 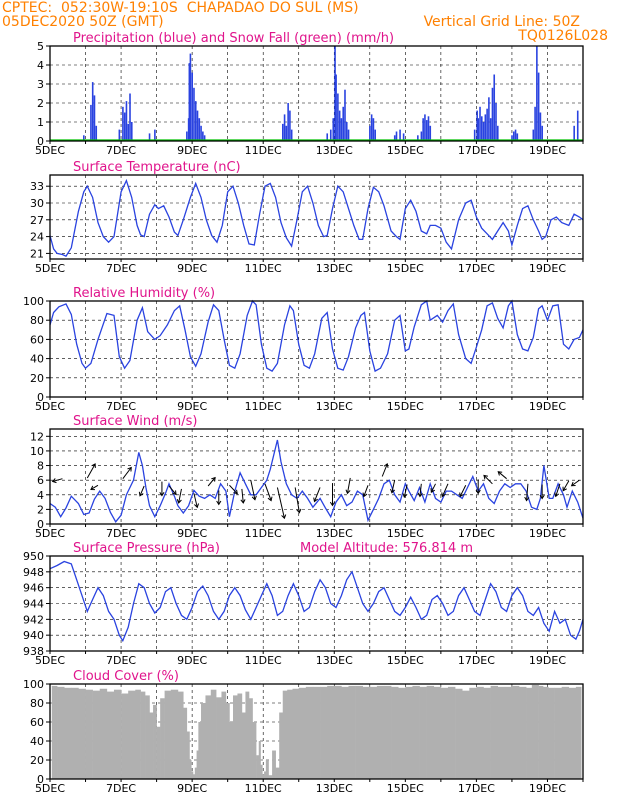 What do you see at coordinates (40, 141) in the screenshot?
I see `y-tick-label: 0` at bounding box center [40, 141].